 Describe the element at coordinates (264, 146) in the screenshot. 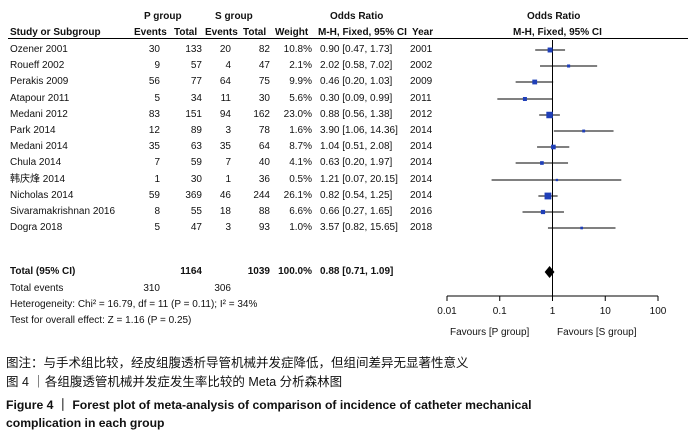

I see `s-total: 64` at that location.